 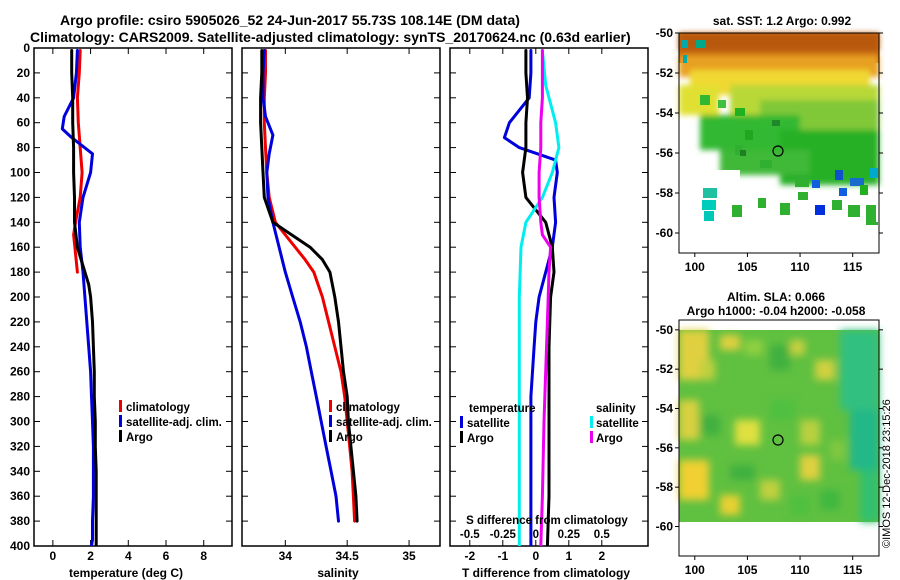 I want to click on temperature-legend: climatology satellite-adj. clim. Argo, so click(x=170, y=422).